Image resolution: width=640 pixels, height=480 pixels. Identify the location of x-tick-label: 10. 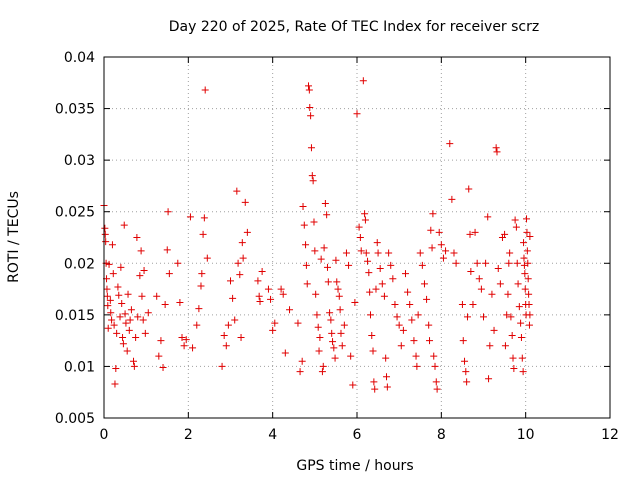
(526, 435).